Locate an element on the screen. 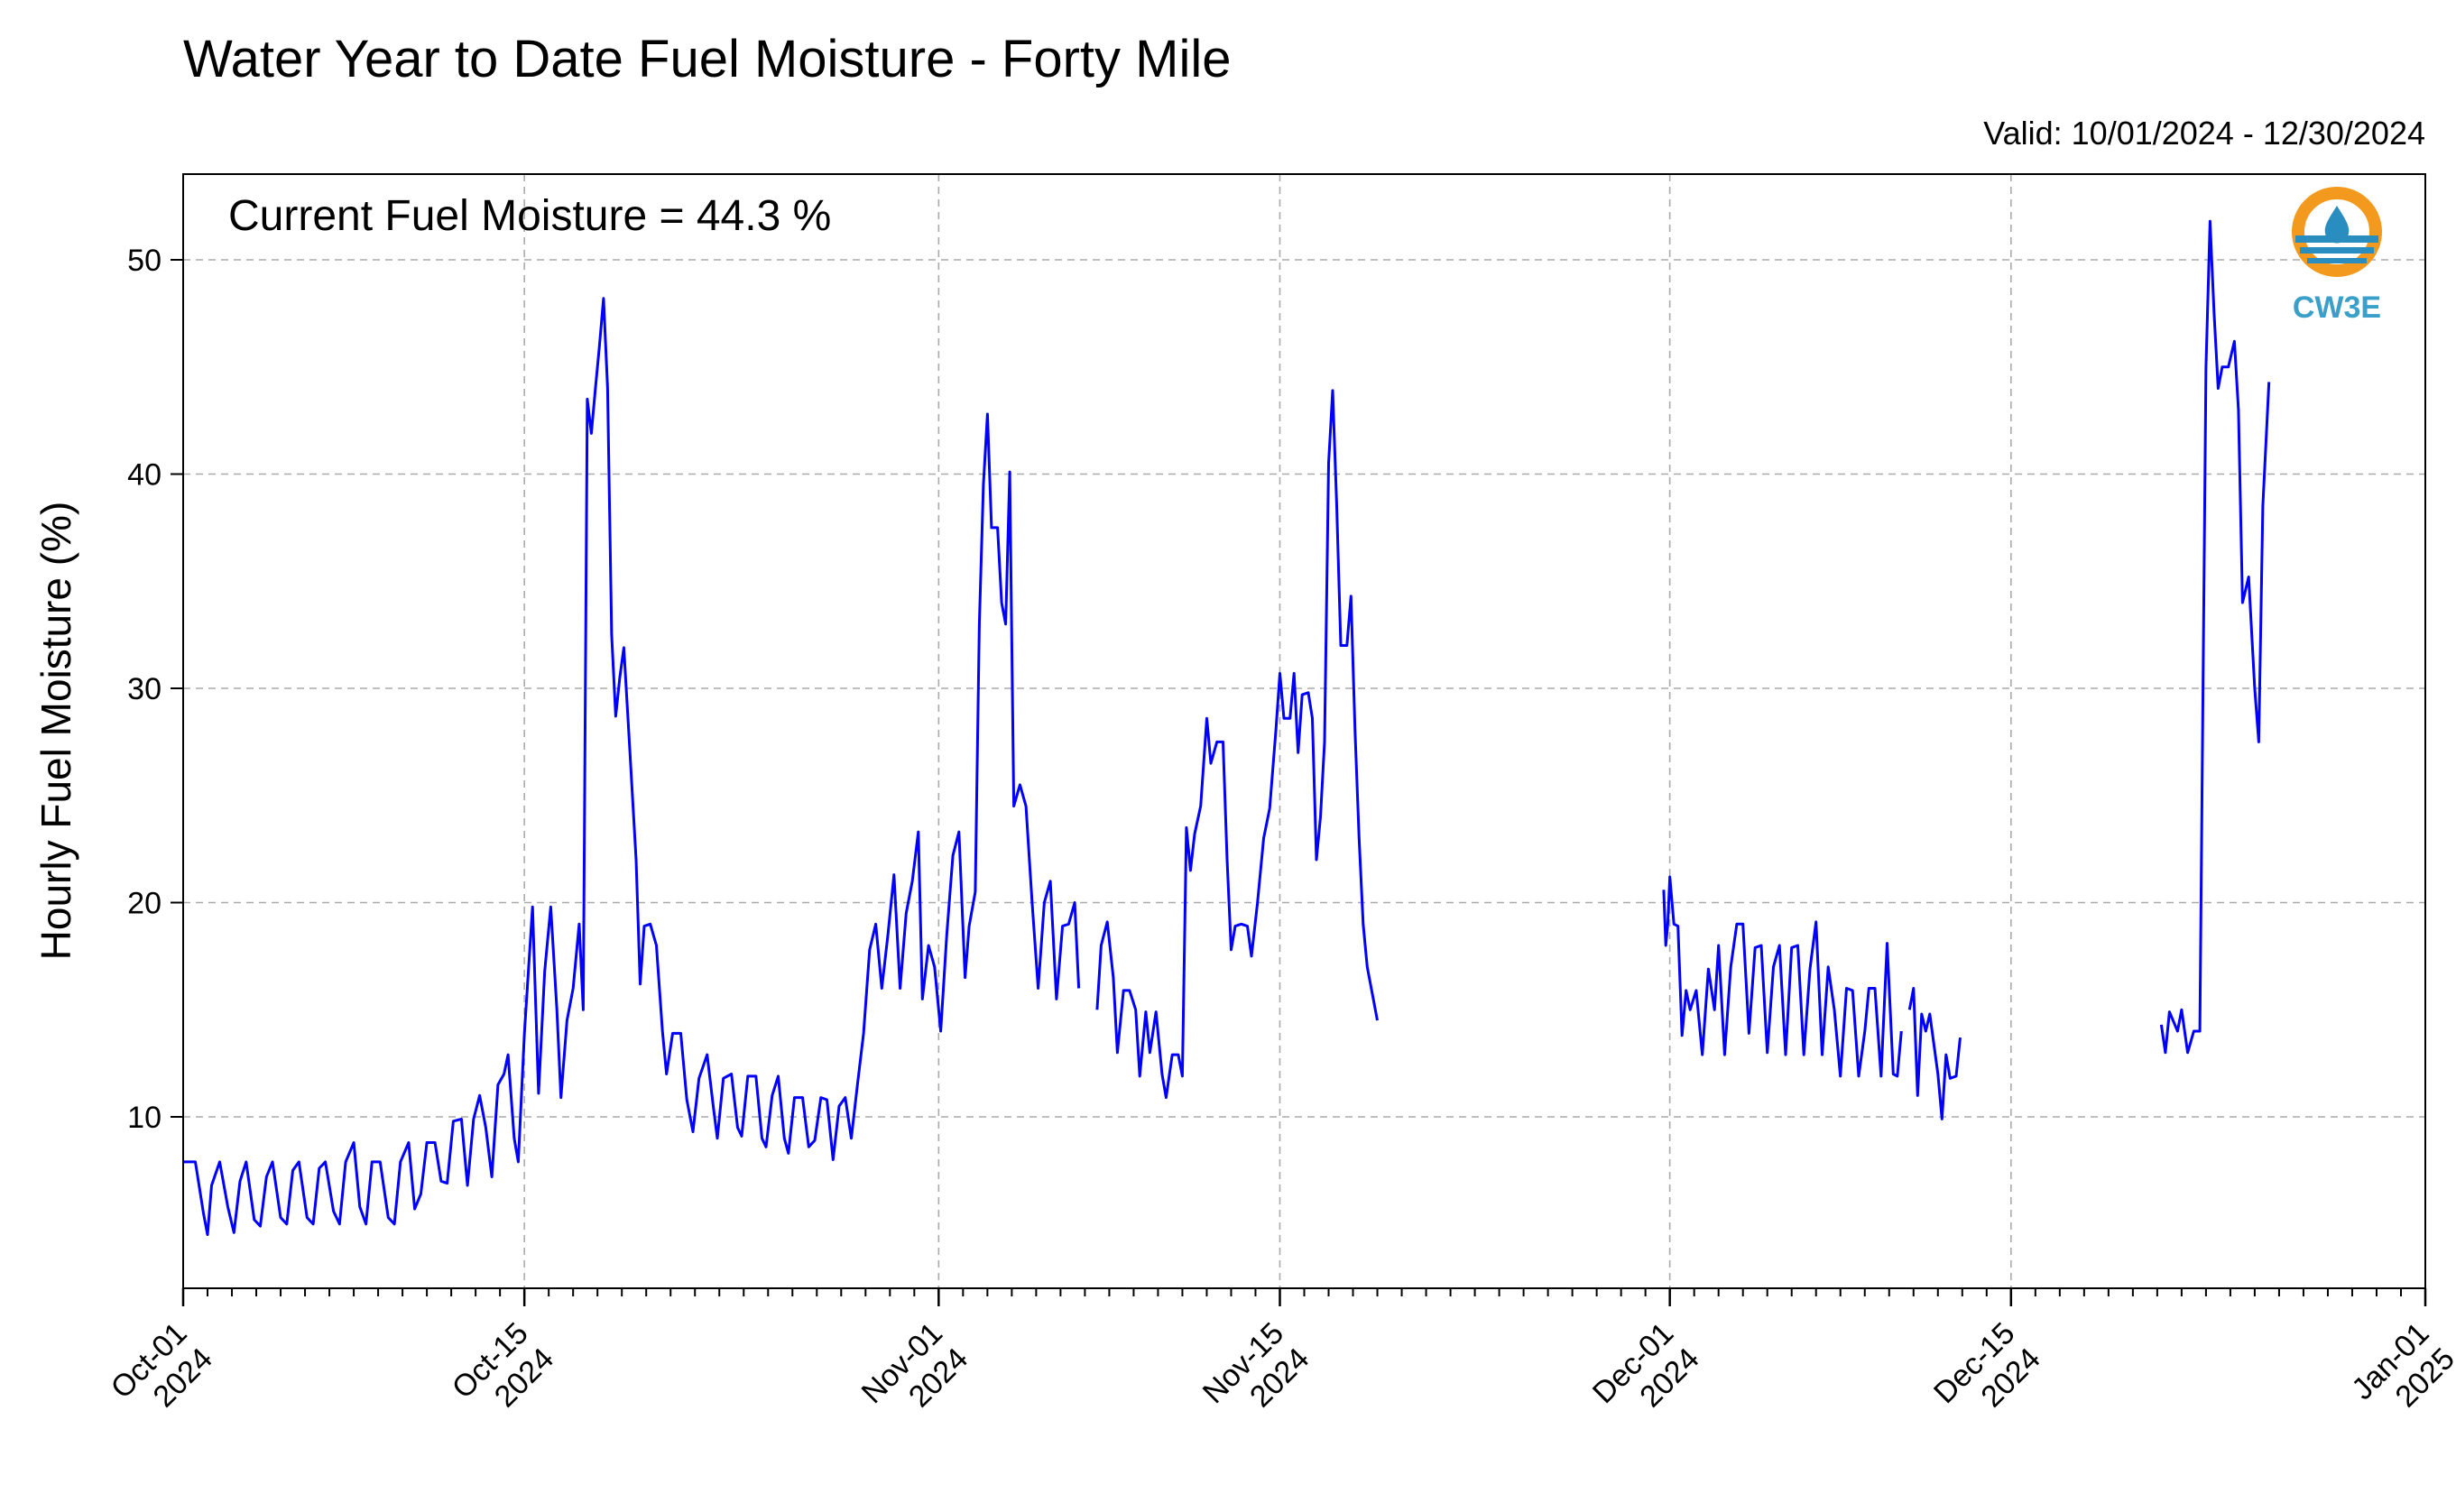 The image size is (2456, 1512). x-tick-label: Jan-012025 is located at coordinates (2400, 1374).